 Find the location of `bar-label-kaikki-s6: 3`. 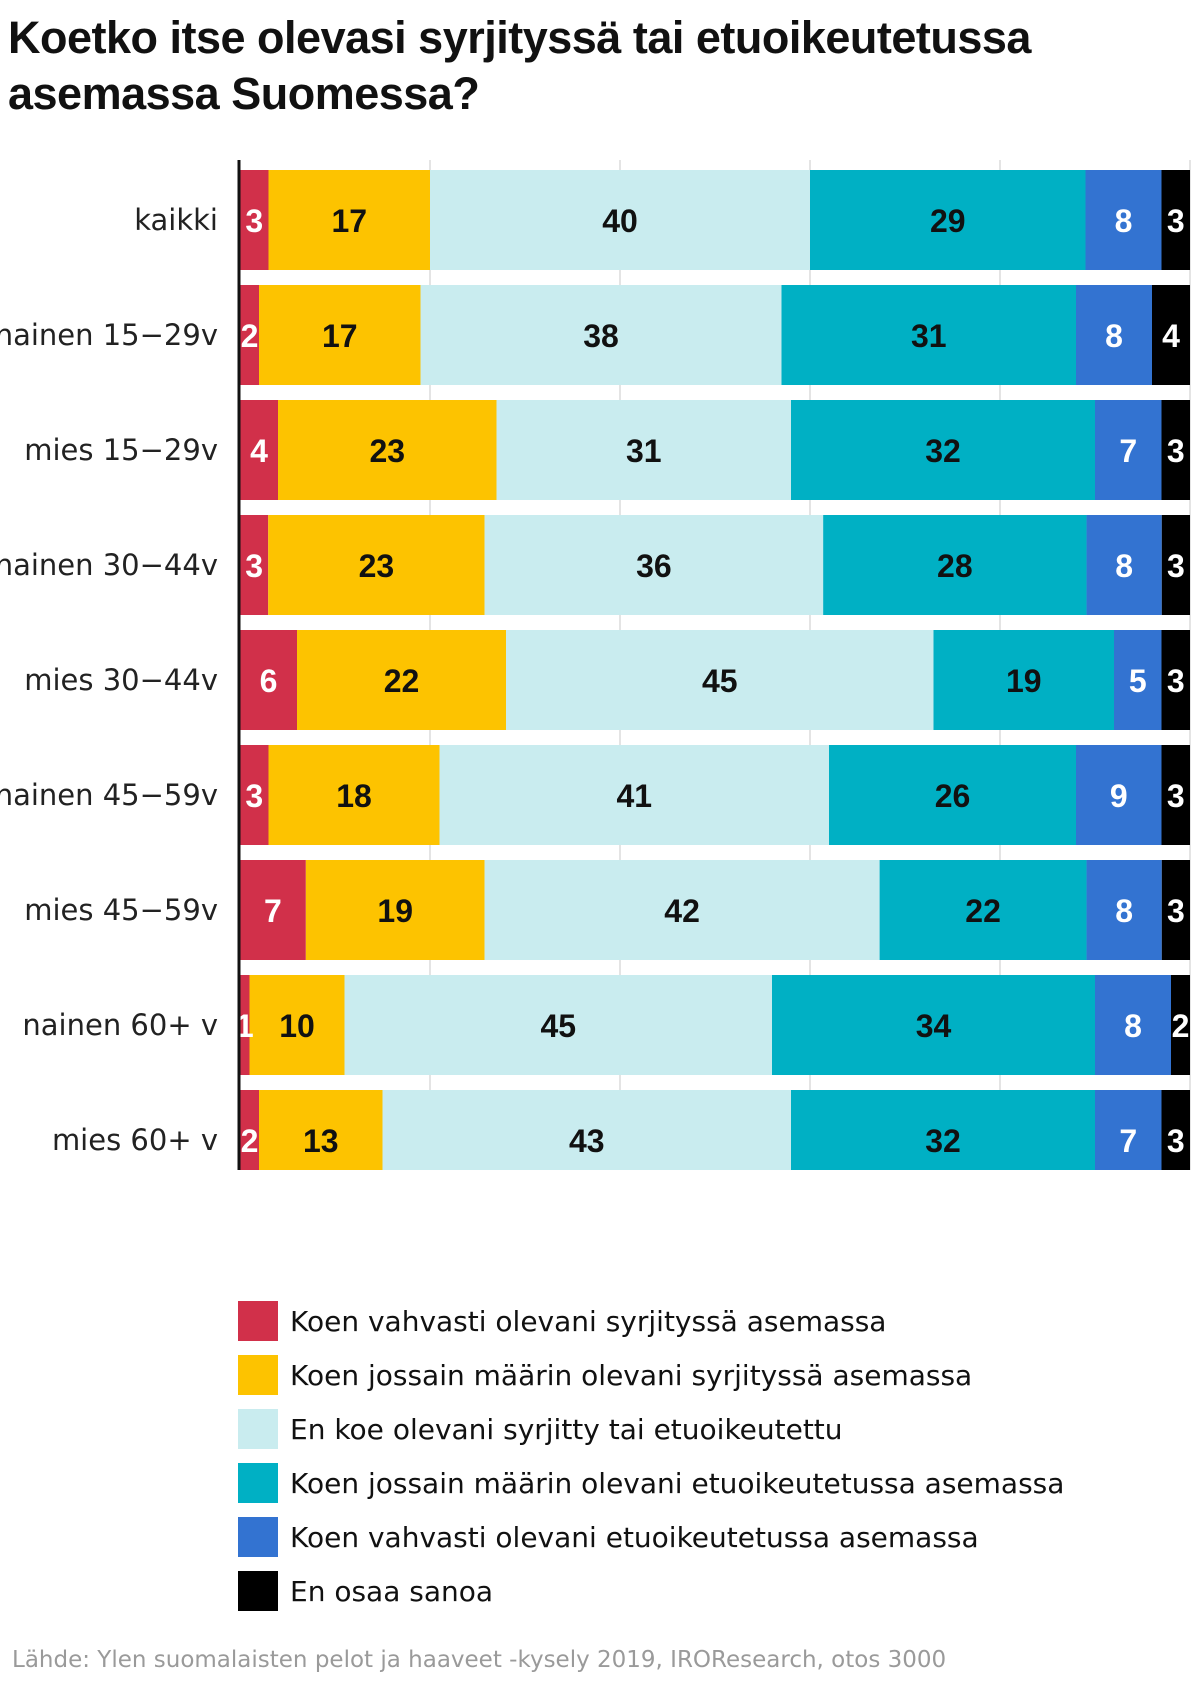

bar-label-kaikki-s6: 3 is located at coordinates (1176, 221).